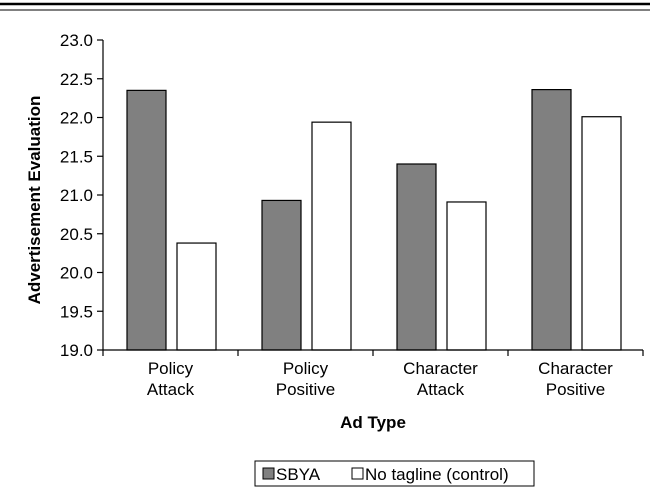 This screenshot has width=650, height=502. I want to click on y-tick-label: 22.5, so click(76, 79).